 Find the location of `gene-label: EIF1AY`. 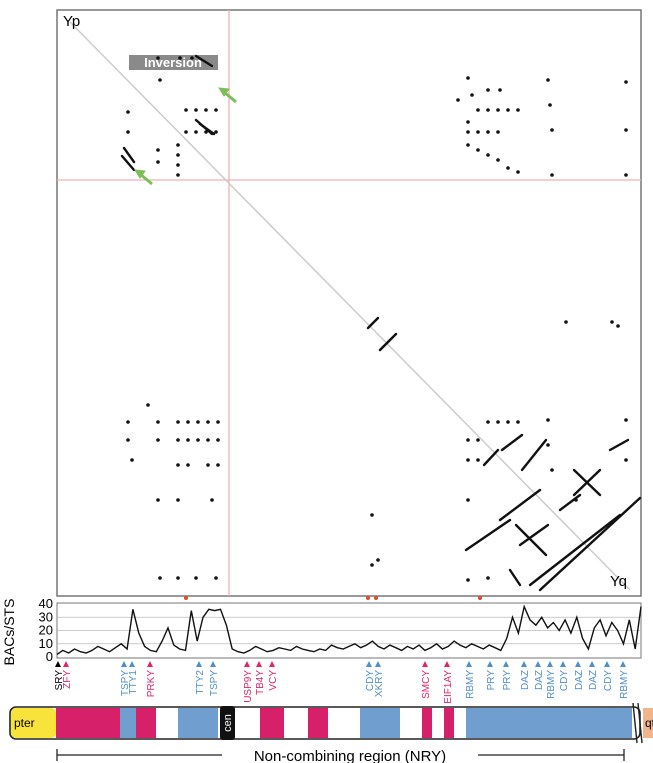

gene-label: EIF1AY is located at coordinates (448, 687).